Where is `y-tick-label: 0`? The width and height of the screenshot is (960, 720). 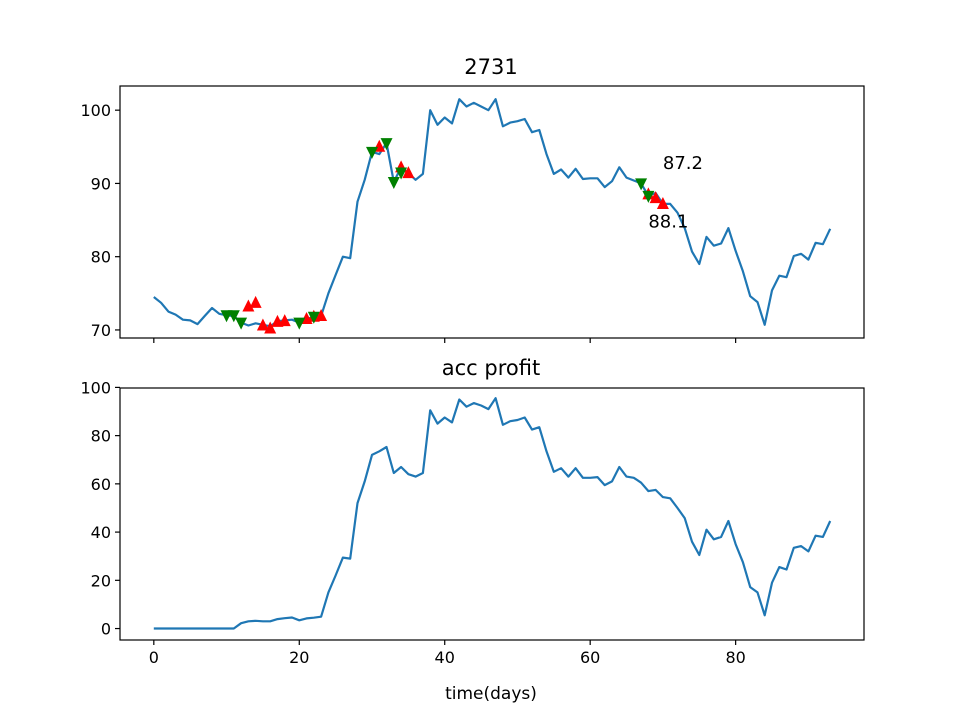
y-tick-label: 0 is located at coordinates (106, 629).